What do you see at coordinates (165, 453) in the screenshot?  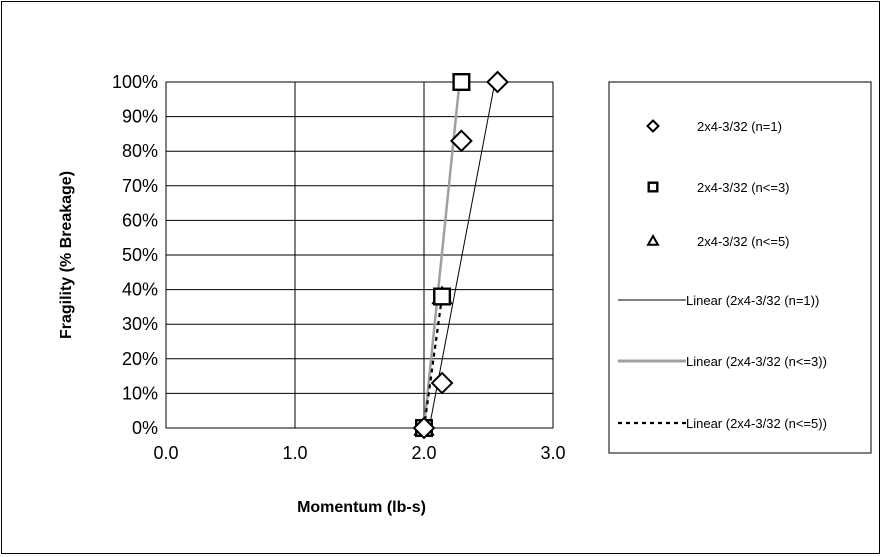 I see `x-tick-label: 0.0` at bounding box center [165, 453].